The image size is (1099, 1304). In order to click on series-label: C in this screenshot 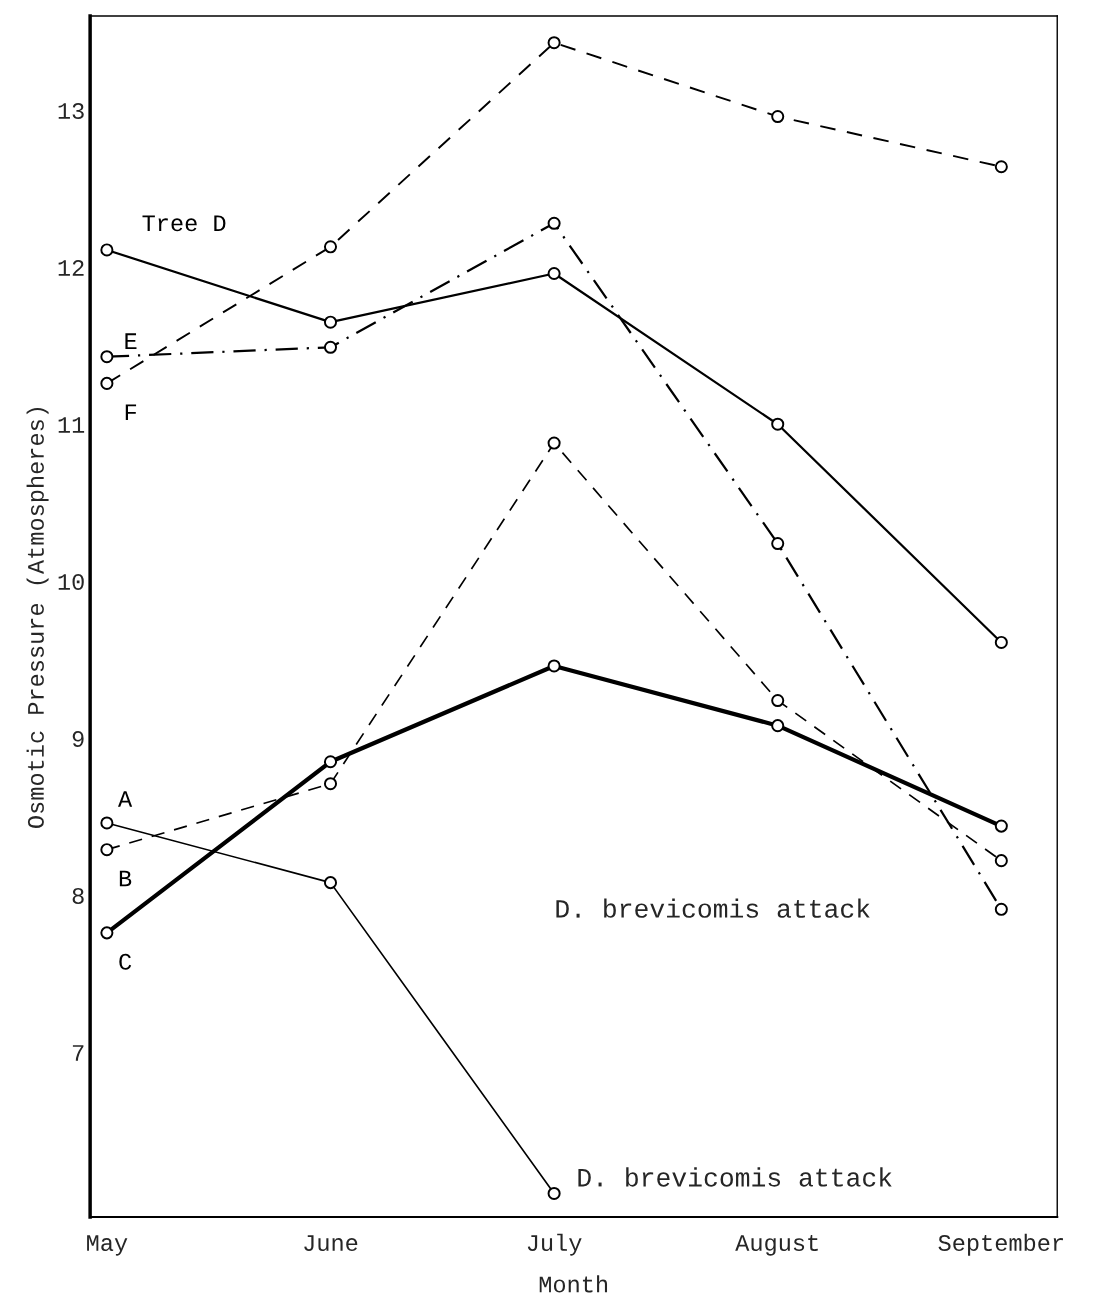, I will do `click(125, 961)`.